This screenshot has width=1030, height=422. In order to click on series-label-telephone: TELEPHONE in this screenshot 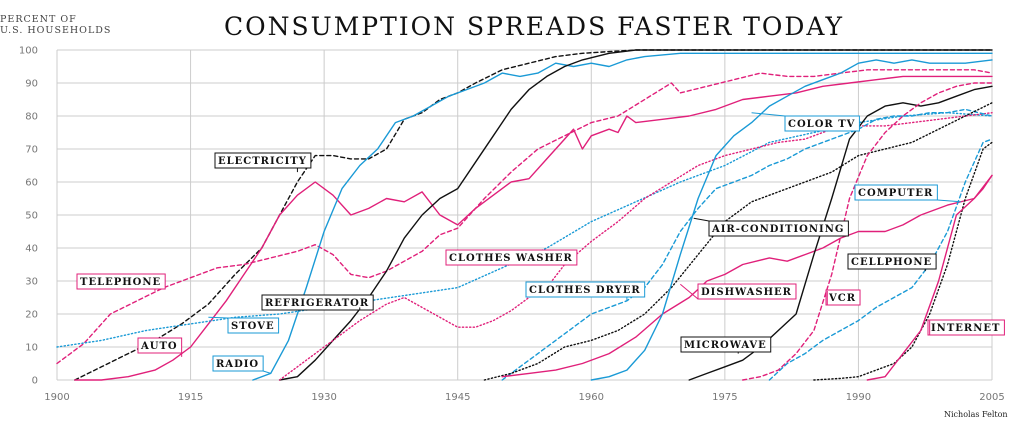, I will do `click(121, 282)`.